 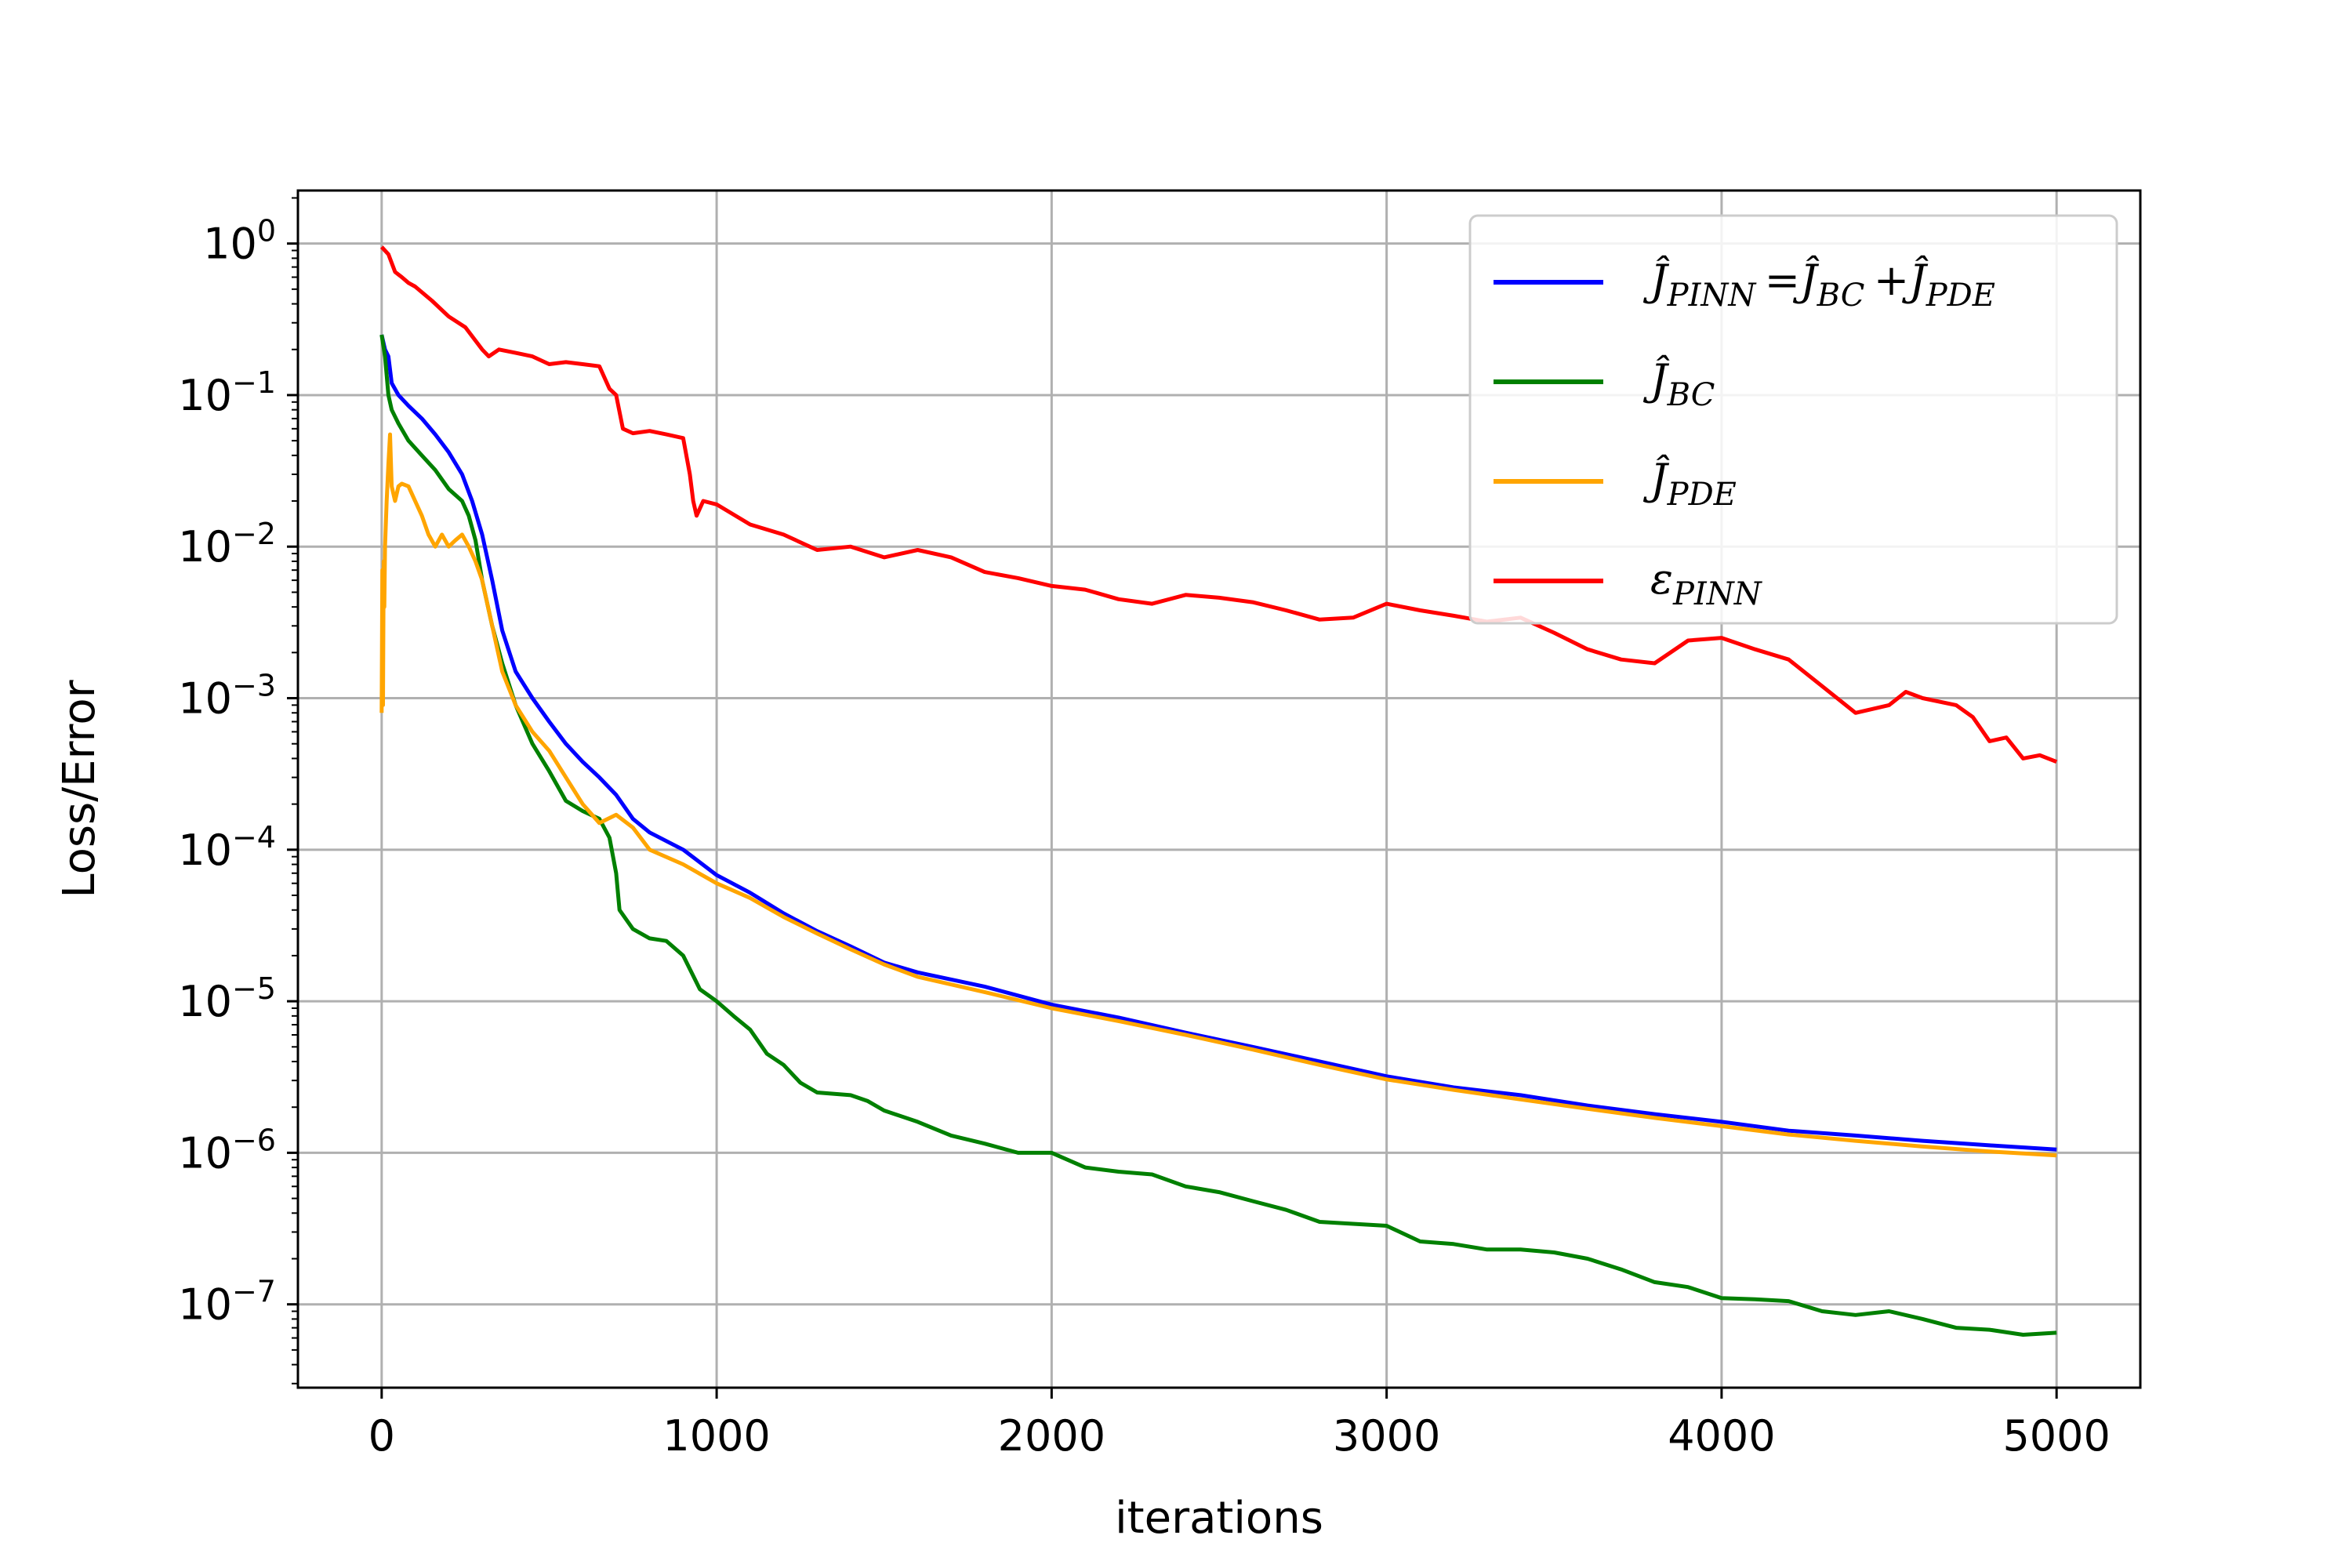 I want to click on y-axis-label: Loss/Error, so click(x=79, y=788).